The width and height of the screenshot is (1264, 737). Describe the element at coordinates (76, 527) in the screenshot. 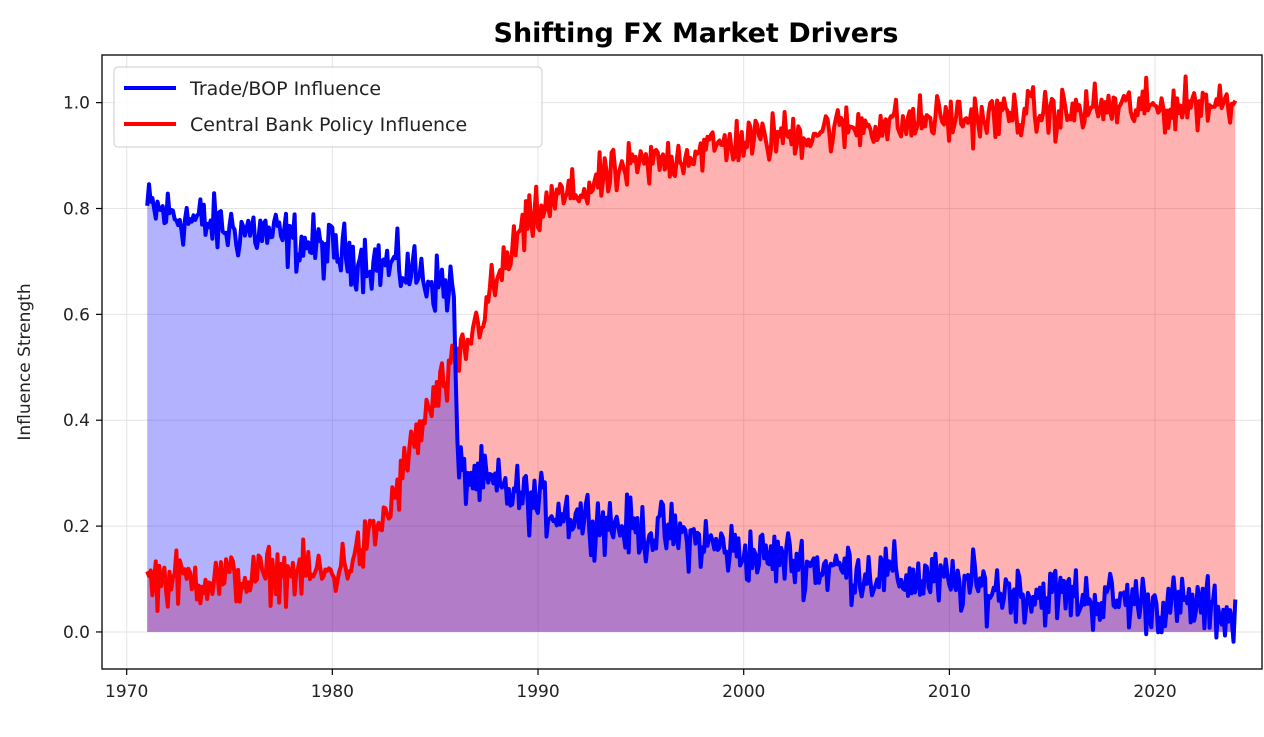

I see `y-tick-label: 0.2` at that location.